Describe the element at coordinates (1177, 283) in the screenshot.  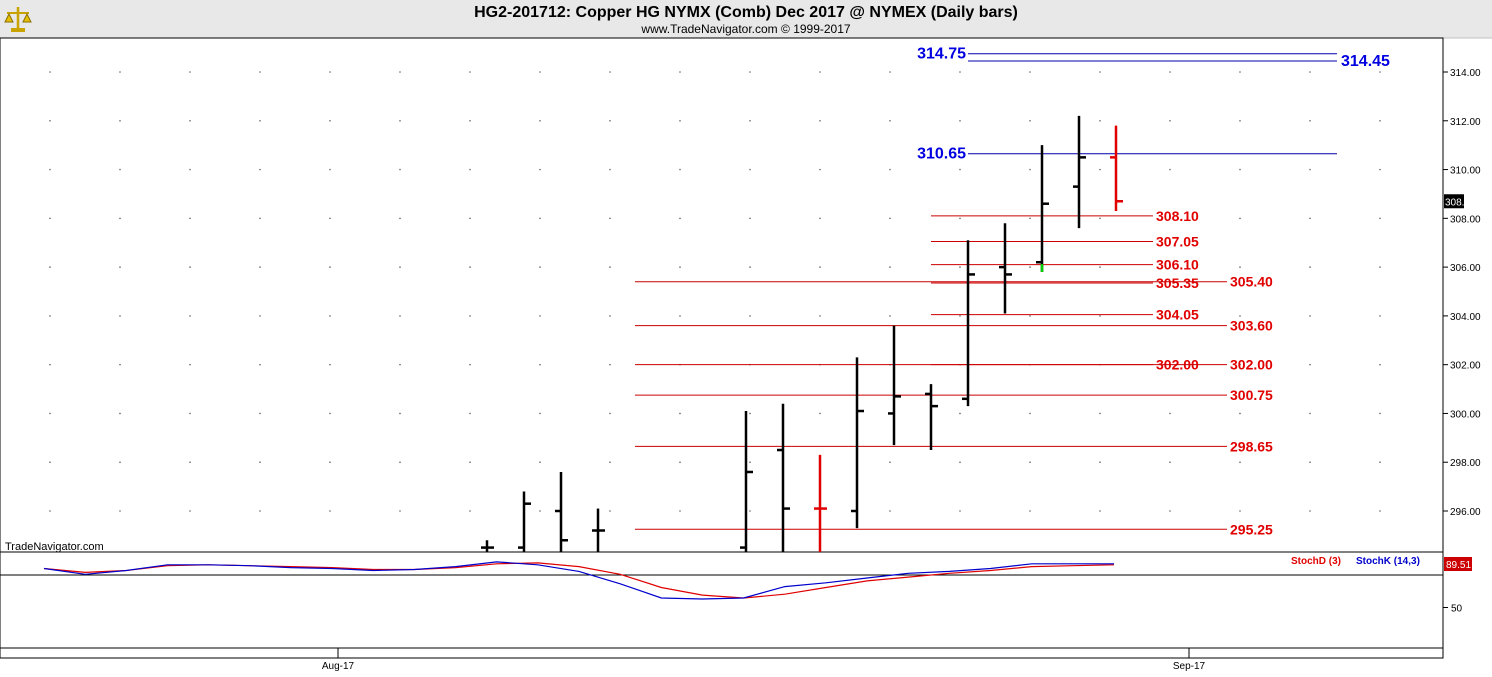
I see `red-level-label: 305.35` at that location.